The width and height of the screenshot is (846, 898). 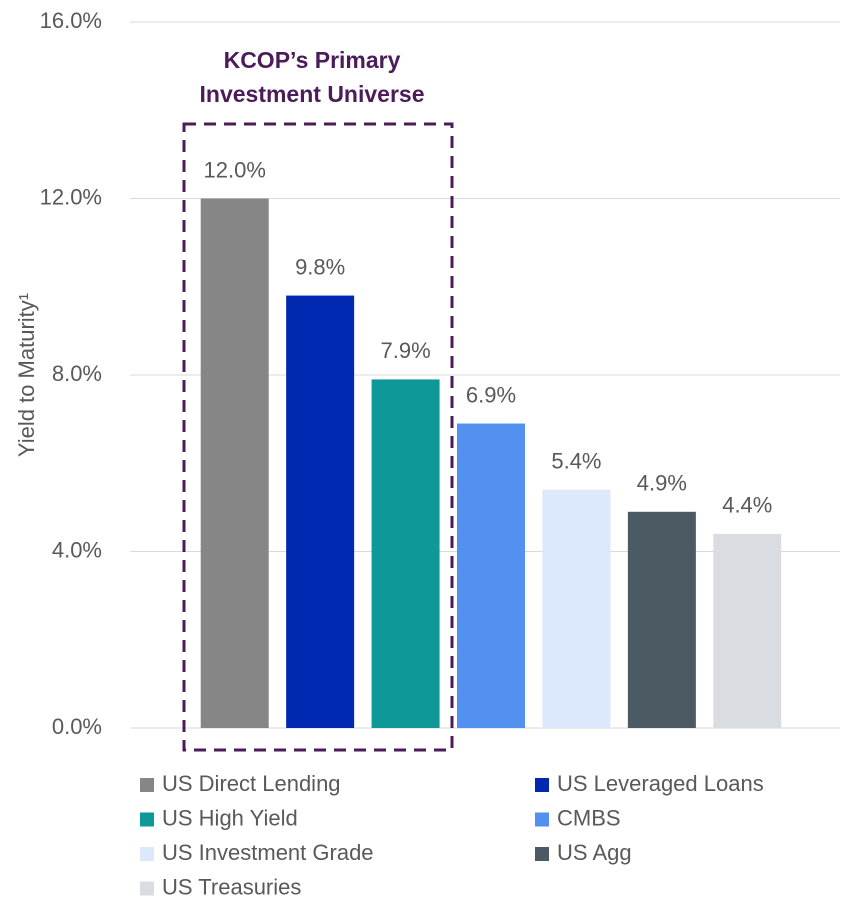 I want to click on annotation: KCOP’s Primary, so click(x=312, y=60).